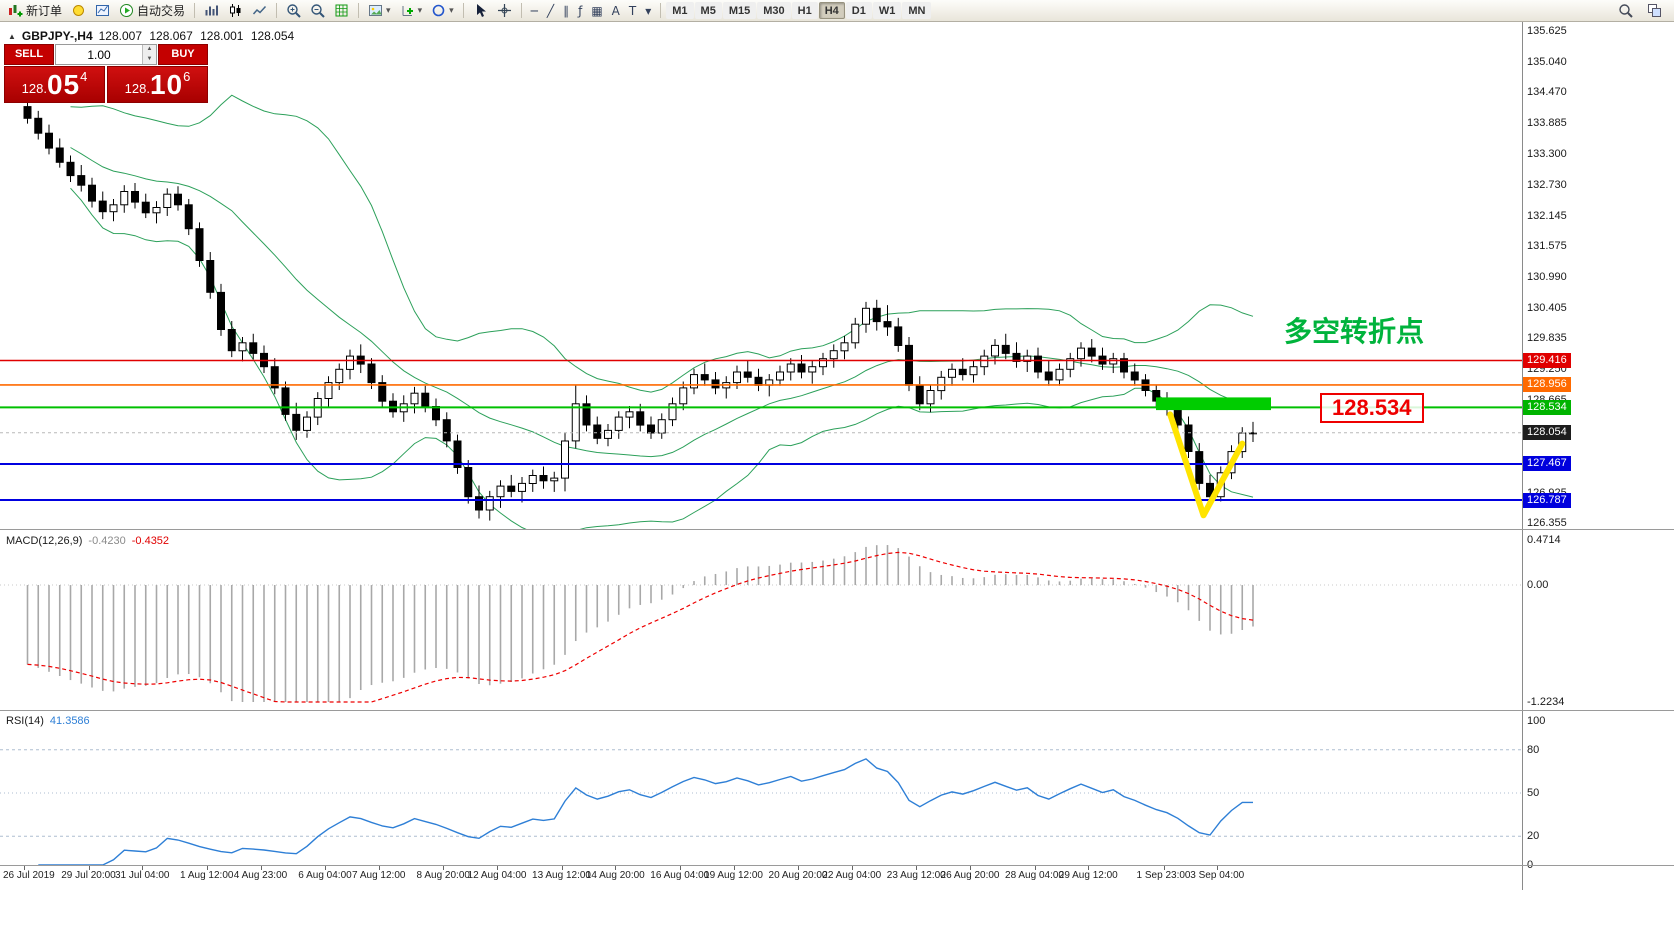 This screenshot has height=944, width=1674. What do you see at coordinates (379, 10) in the screenshot?
I see `templates-button: ▾` at bounding box center [379, 10].